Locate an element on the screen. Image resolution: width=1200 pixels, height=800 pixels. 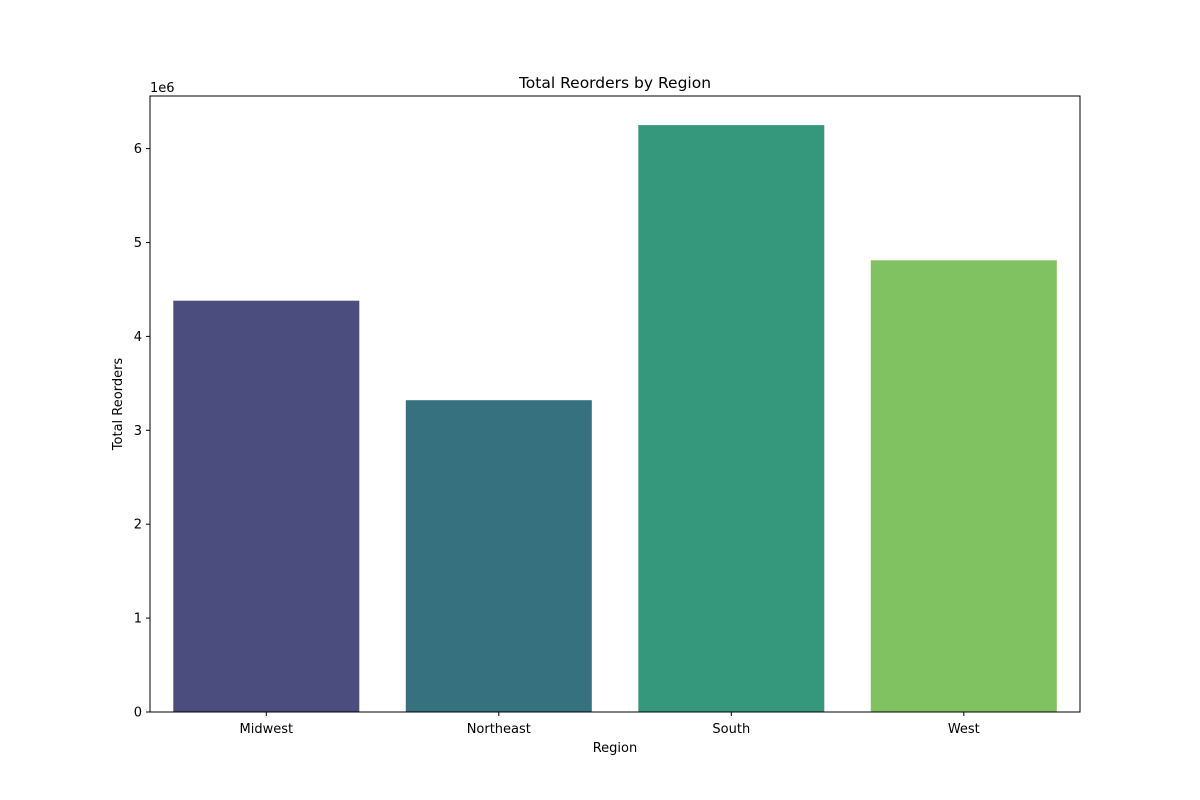
y-axis-ticks: 0 1 2 3 4 5 6 is located at coordinates (142, 431).